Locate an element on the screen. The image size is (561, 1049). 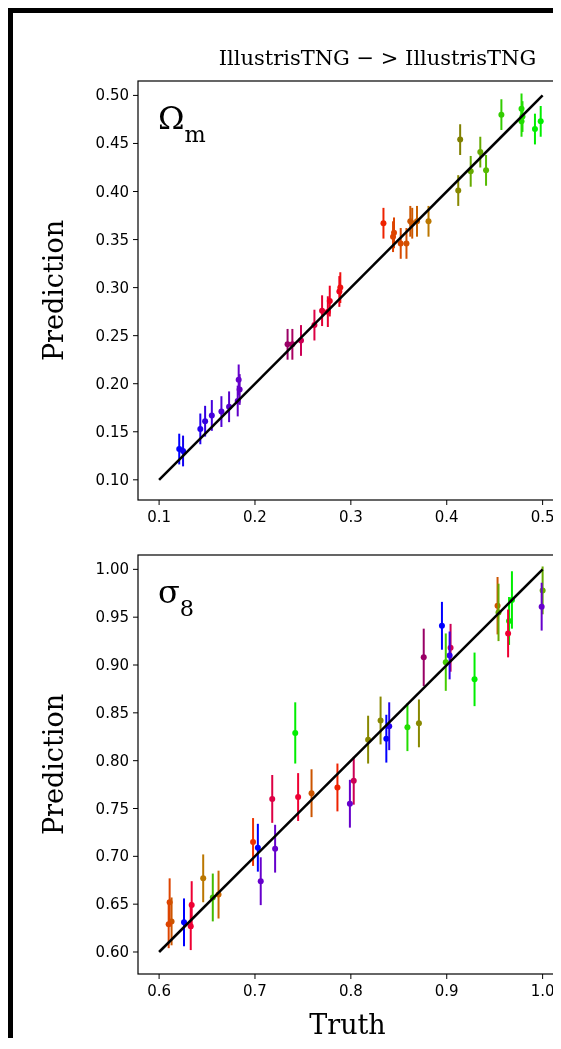
y-tick-label: 0.45 is located at coordinates (112, 143).